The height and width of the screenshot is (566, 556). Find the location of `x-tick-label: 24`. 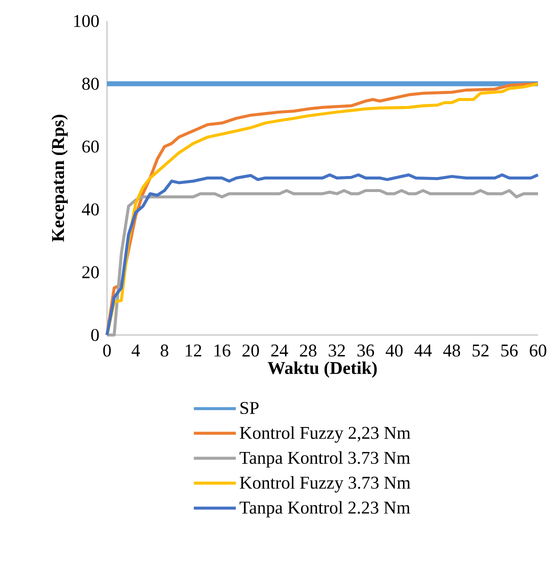

x-tick-label: 24 is located at coordinates (279, 350).